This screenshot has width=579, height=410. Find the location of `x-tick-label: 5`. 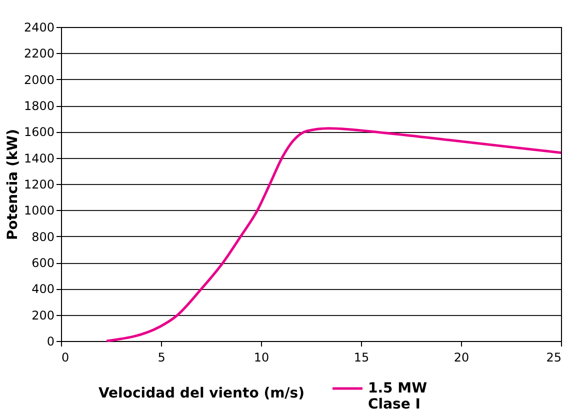

x-tick-label: 5 is located at coordinates (162, 357).